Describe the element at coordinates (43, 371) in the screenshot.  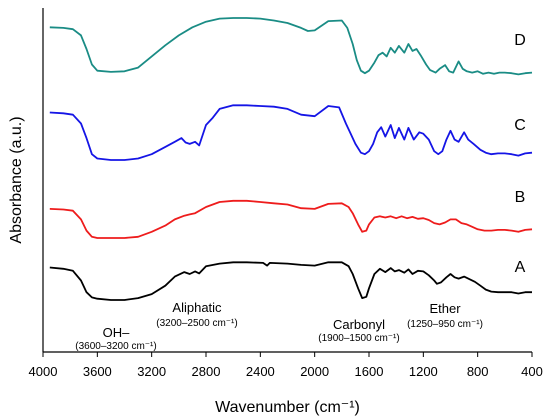
I see `x-tick-label: 4000` at that location.